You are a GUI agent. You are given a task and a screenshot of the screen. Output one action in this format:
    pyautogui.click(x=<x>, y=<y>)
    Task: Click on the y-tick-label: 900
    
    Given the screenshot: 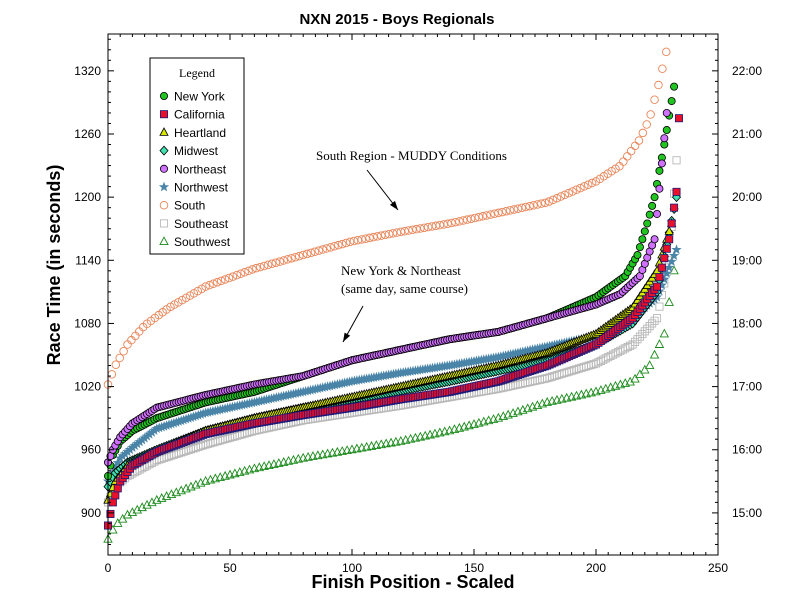 What is the action you would take?
    pyautogui.click(x=91, y=513)
    